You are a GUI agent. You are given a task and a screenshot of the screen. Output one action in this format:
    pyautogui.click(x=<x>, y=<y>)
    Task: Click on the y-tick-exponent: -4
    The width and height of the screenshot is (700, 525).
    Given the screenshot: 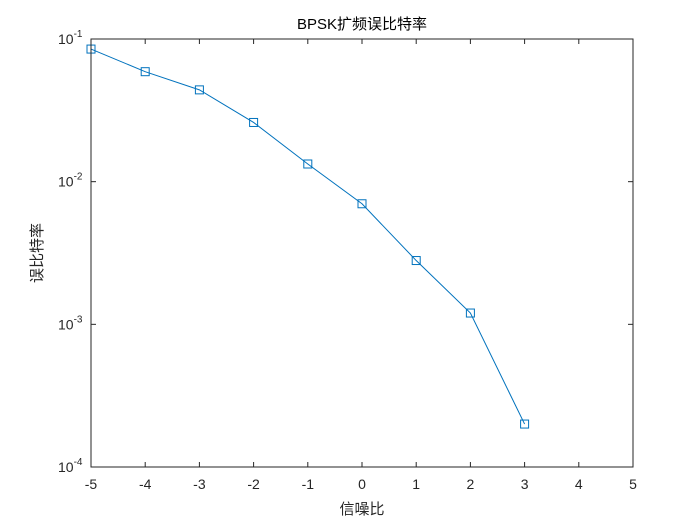 What is the action you would take?
    pyautogui.click(x=78, y=462)
    